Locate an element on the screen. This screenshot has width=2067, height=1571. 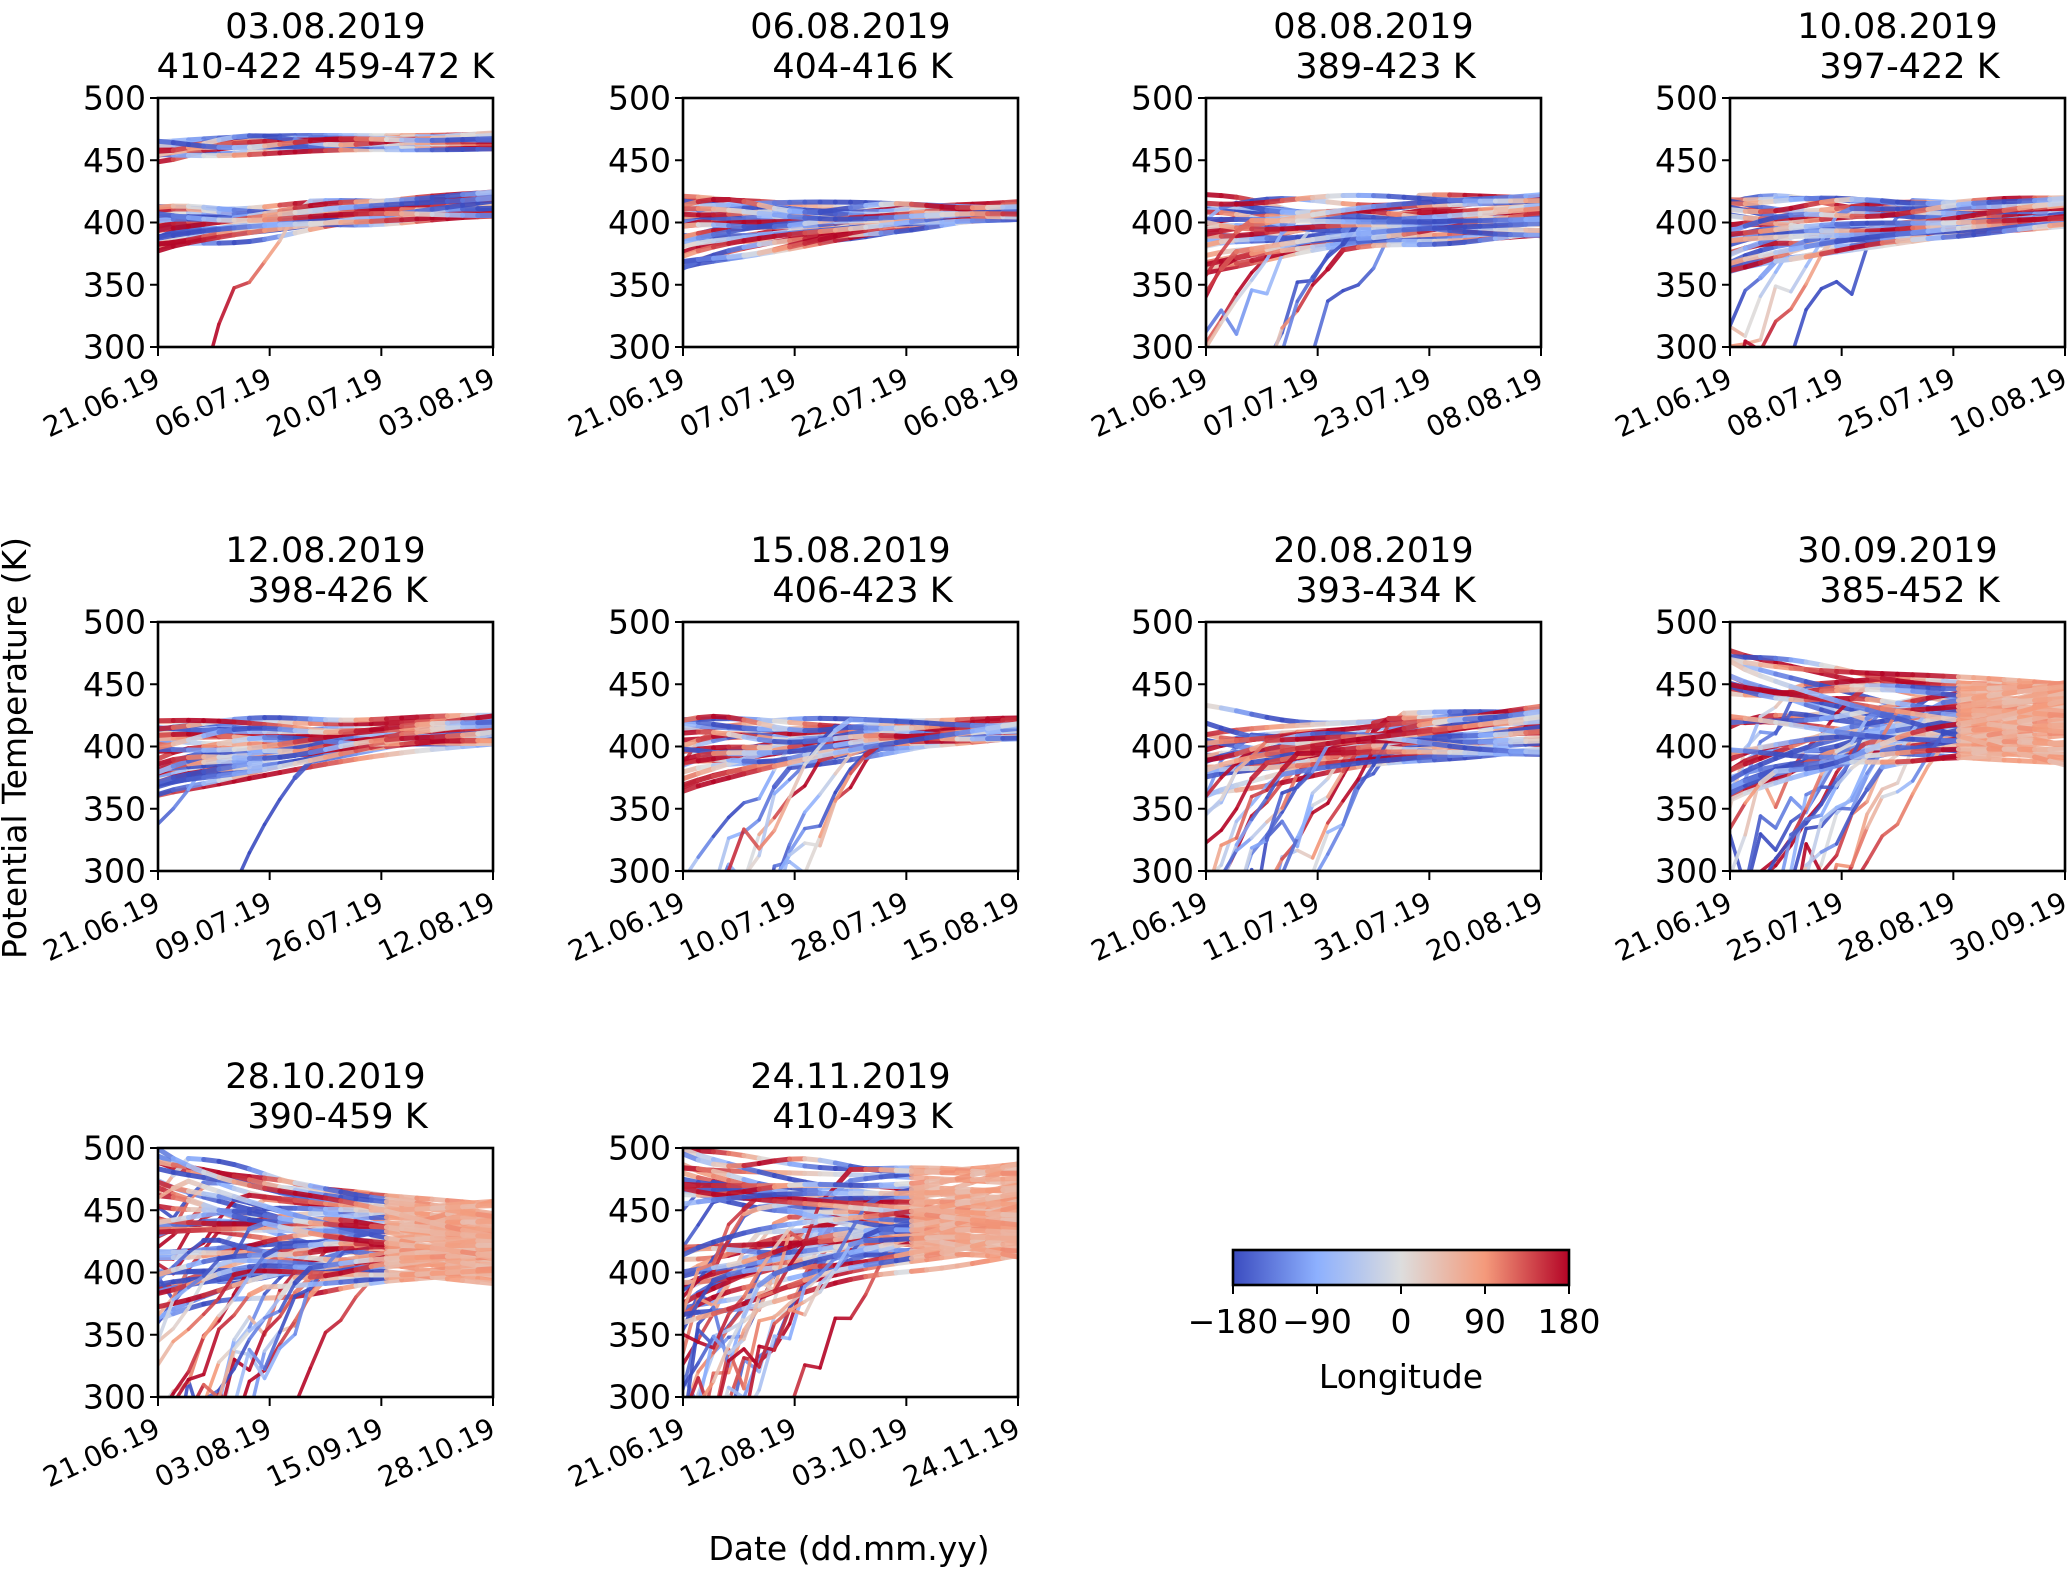
panel-title: 10.08.2019 is located at coordinates (1897, 27).